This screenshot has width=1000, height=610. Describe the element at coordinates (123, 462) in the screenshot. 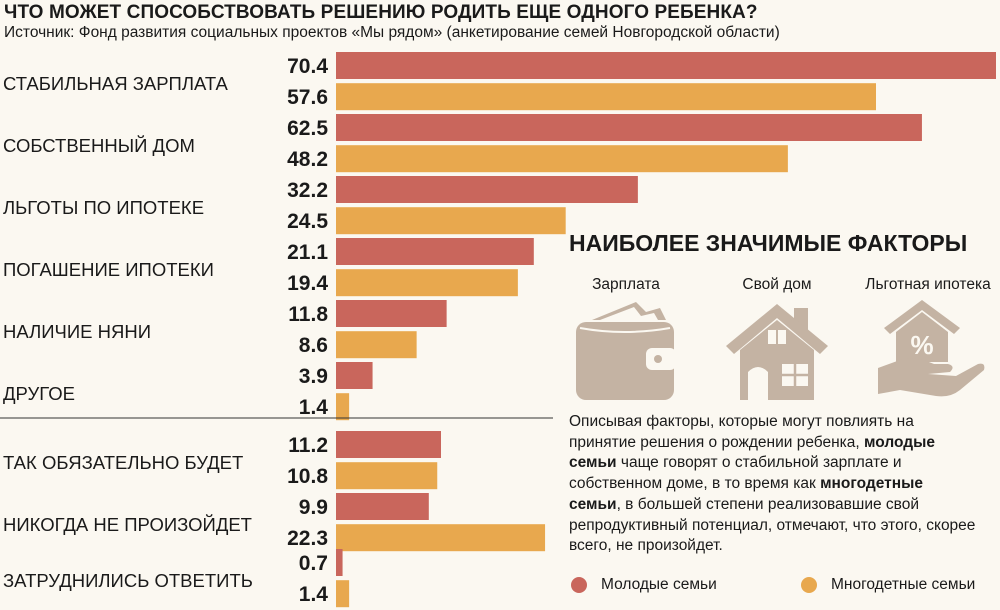

I see `category-label: ТАК ОБЯЗАТЕЛЬНО БУДЕТ` at that location.